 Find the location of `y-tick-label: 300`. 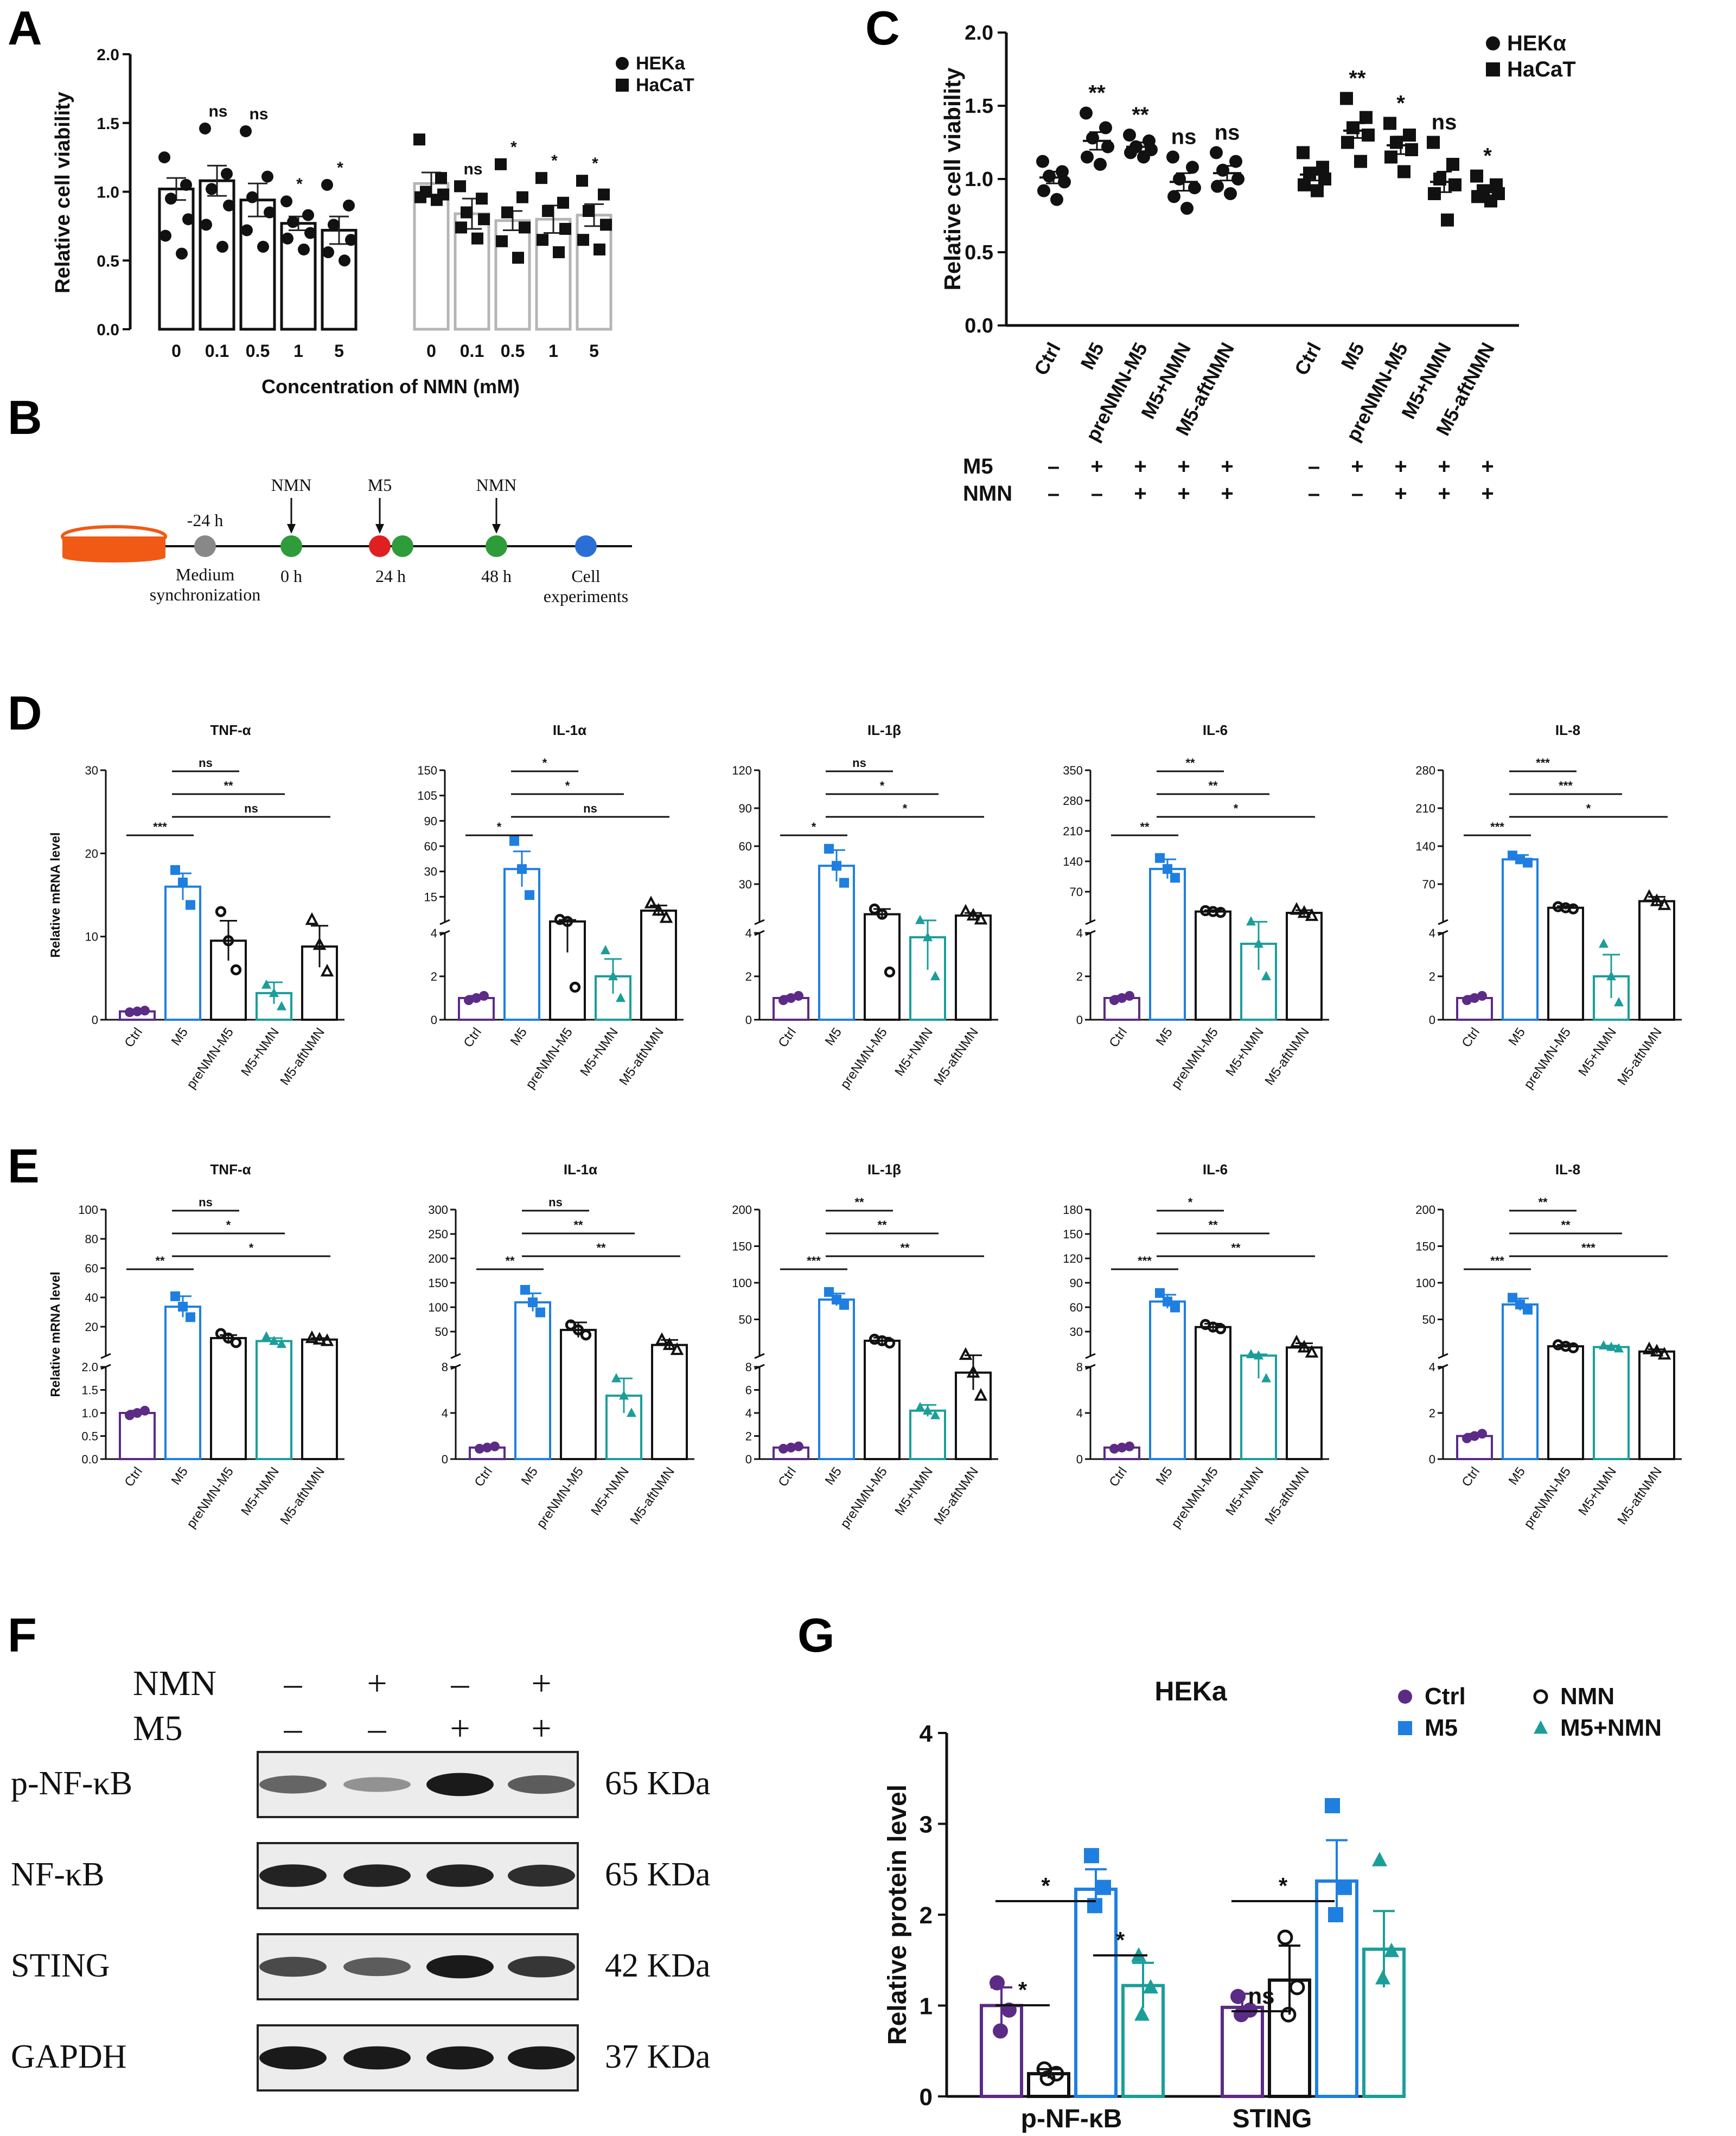

y-tick-label: 300 is located at coordinates (438, 1210).